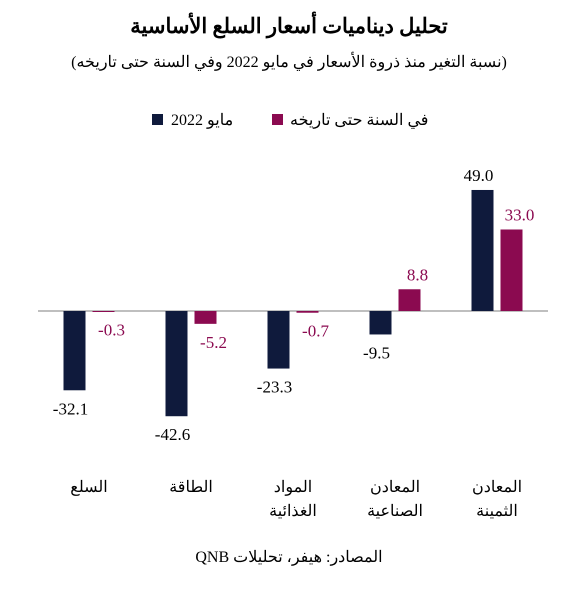 Image resolution: width=578 pixels, height=591 pixels. Describe the element at coordinates (520, 214) in the screenshot. I see `value-label-1-4: 33.0` at that location.